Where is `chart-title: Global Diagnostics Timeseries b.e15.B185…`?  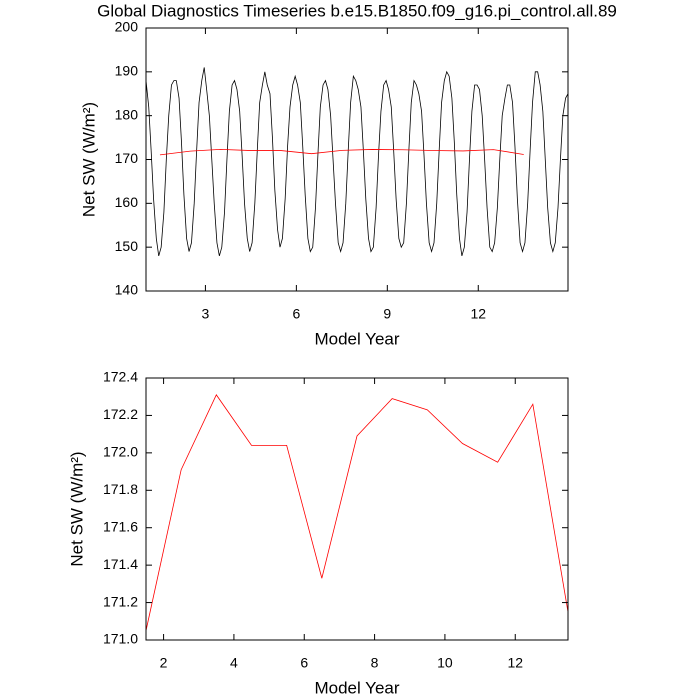
chart-title: Global Diagnostics Timeseries b.e15.B185… is located at coordinates (357, 10).